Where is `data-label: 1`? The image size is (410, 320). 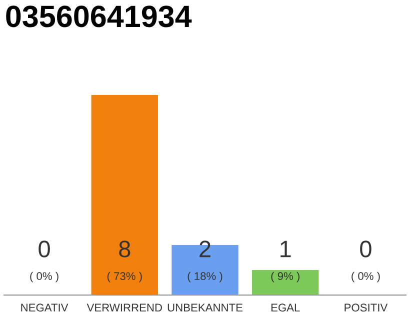 data-label: 1 is located at coordinates (285, 249).